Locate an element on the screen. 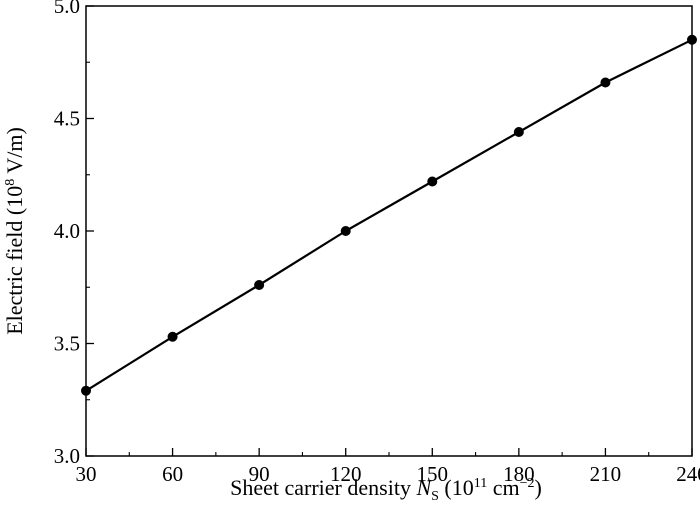 This screenshot has width=700, height=530. x-axis-ticks: 30 60 90 120 150 180 210 240 is located at coordinates (388, 467).